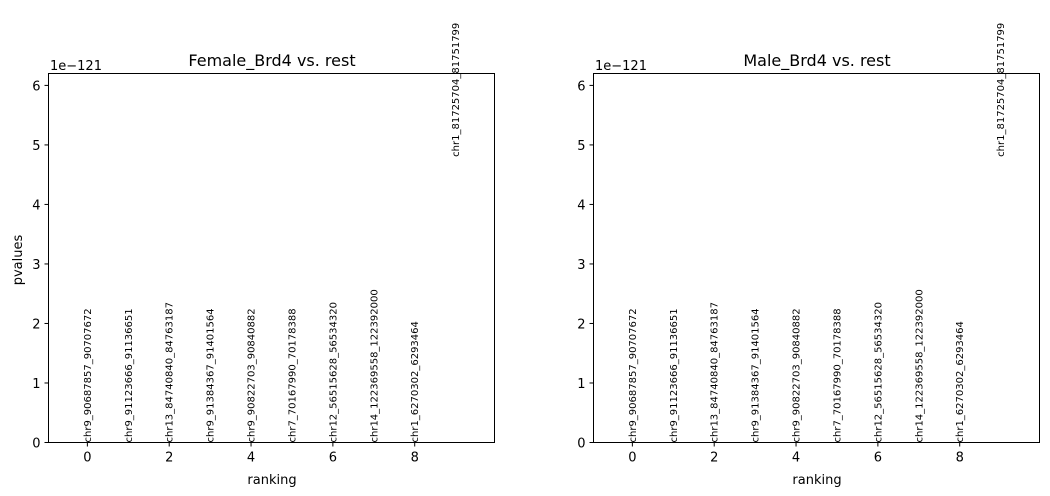  What do you see at coordinates (271, 61) in the screenshot?
I see `chart-title: Female_Brd4 vs. rest` at bounding box center [271, 61].